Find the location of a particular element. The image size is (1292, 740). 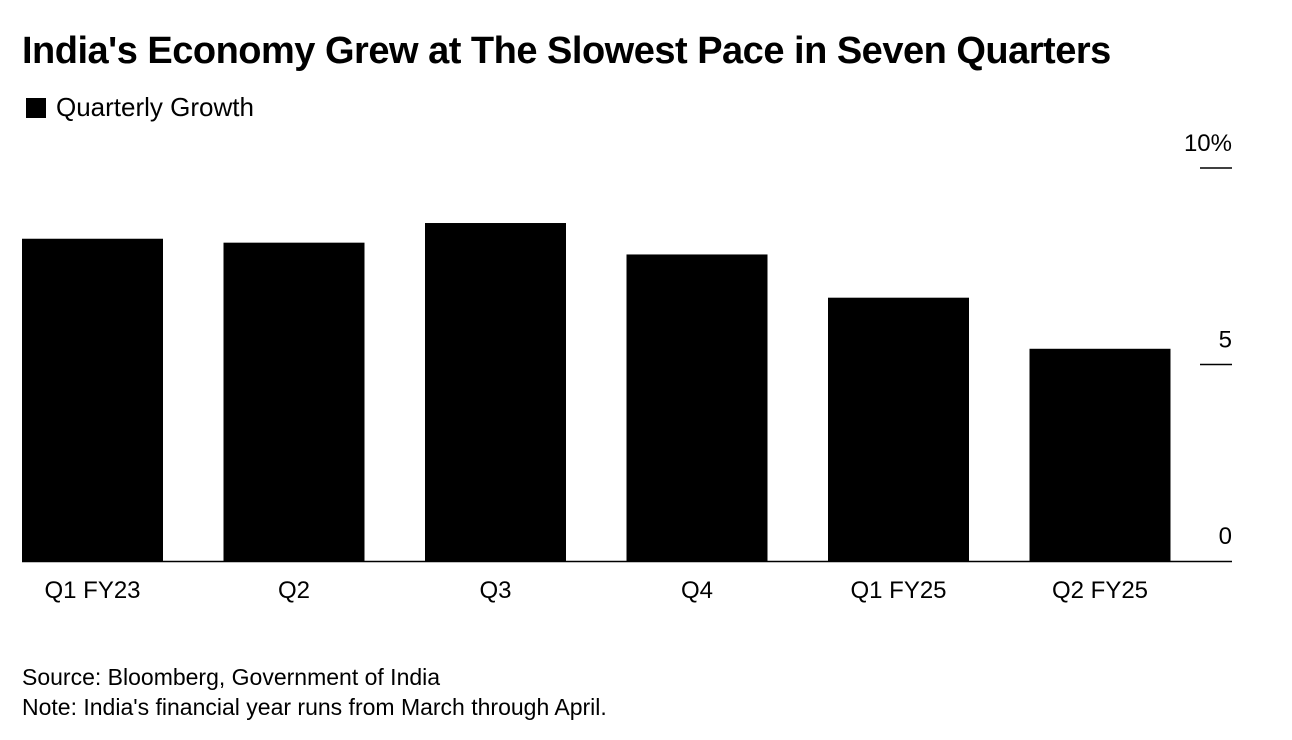

source-note: Source: Bloomberg, Government of India is located at coordinates (231, 677).